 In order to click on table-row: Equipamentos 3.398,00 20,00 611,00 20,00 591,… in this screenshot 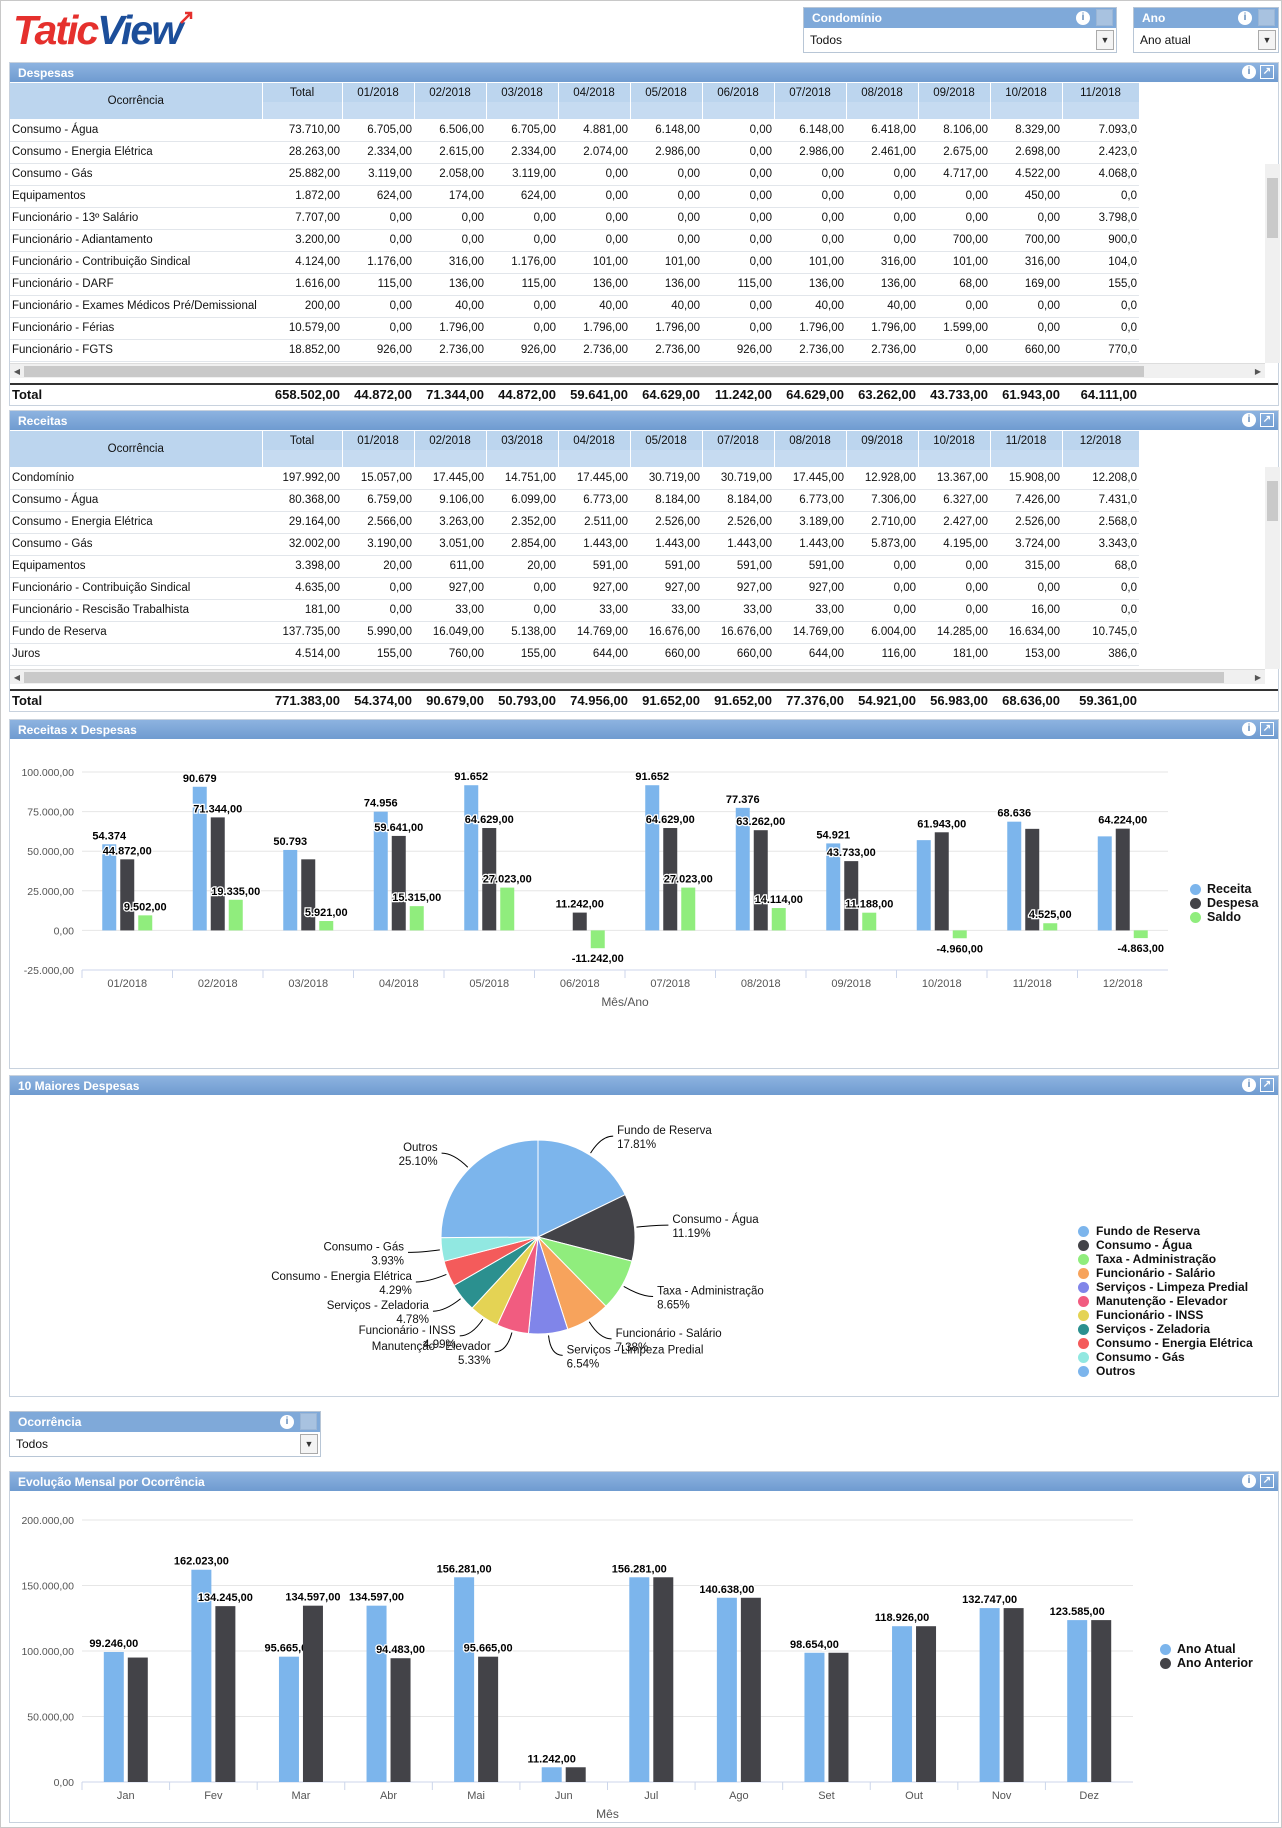, I will do `click(574, 566)`.